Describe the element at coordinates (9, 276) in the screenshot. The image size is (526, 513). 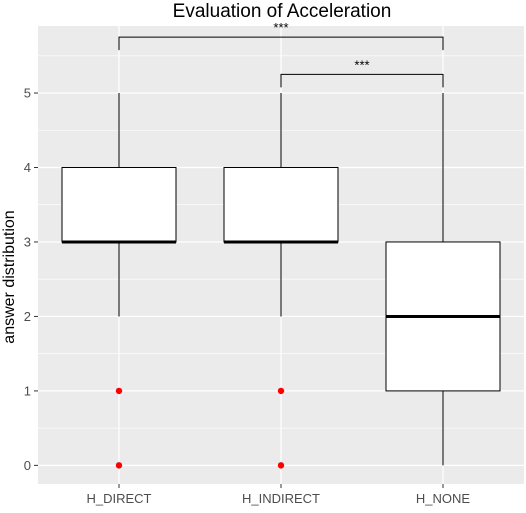
I see `y-axis-label: answer distribution` at that location.